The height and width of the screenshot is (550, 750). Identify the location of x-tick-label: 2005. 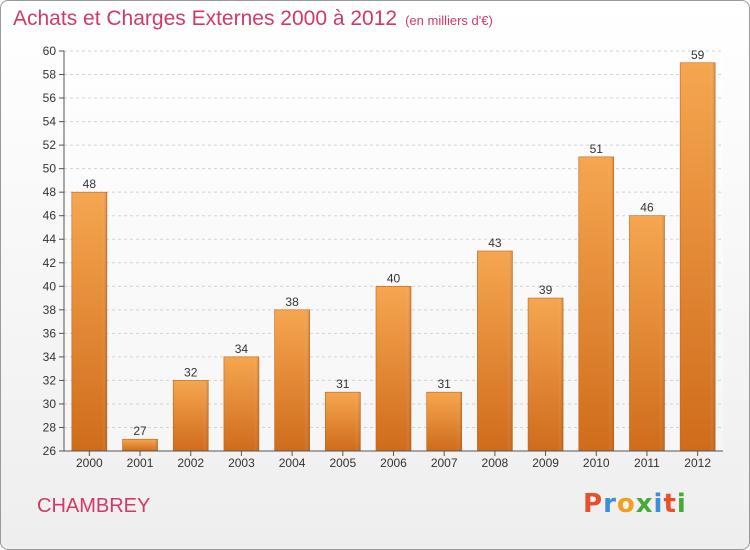
(342, 463).